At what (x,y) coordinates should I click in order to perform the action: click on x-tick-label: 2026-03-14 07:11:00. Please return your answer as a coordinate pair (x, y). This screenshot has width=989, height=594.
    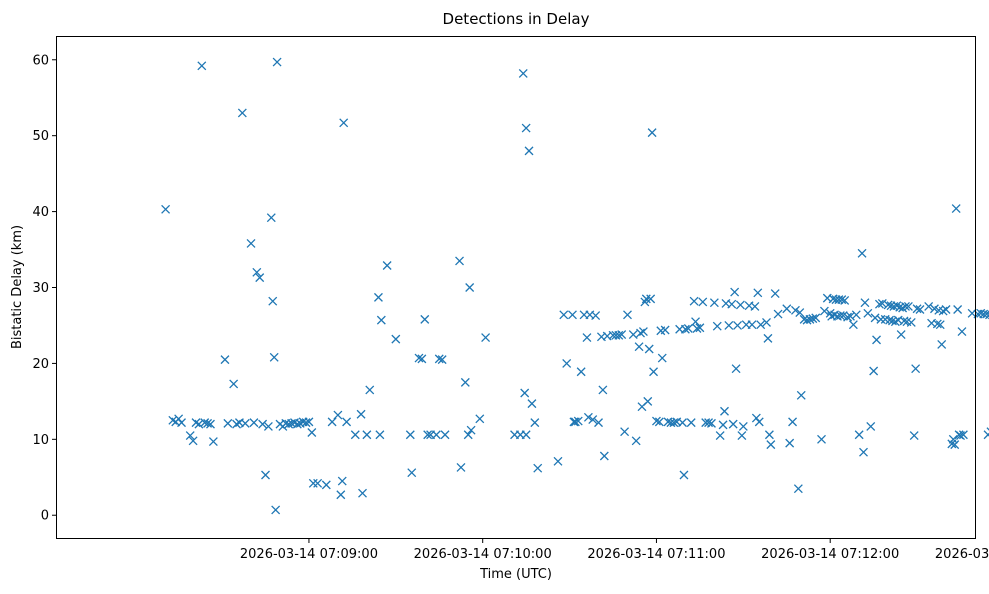
    Looking at the image, I should click on (656, 554).